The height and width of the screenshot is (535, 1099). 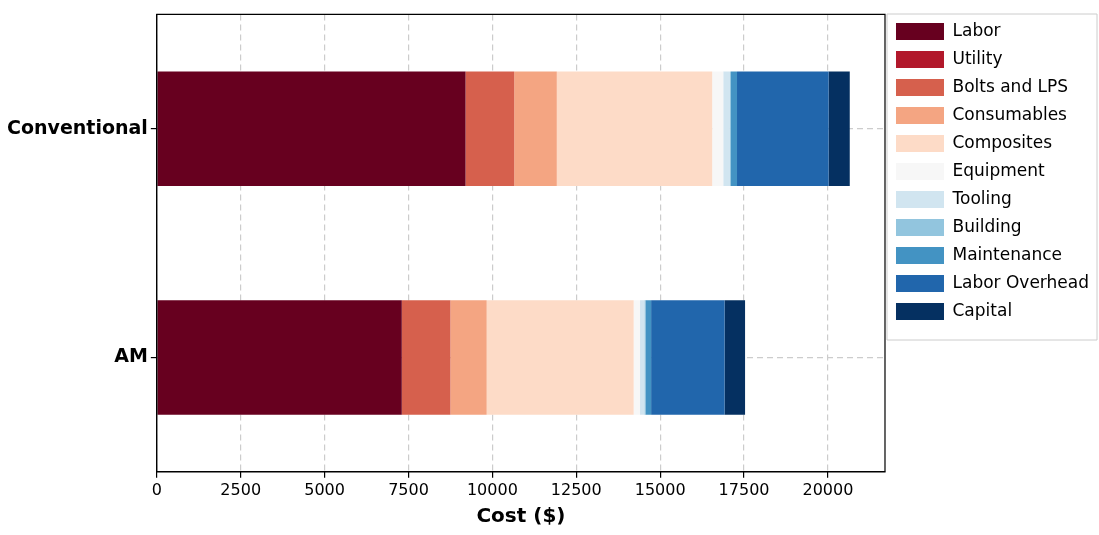 What do you see at coordinates (1007, 253) in the screenshot?
I see `legend-label: Maintenance` at bounding box center [1007, 253].